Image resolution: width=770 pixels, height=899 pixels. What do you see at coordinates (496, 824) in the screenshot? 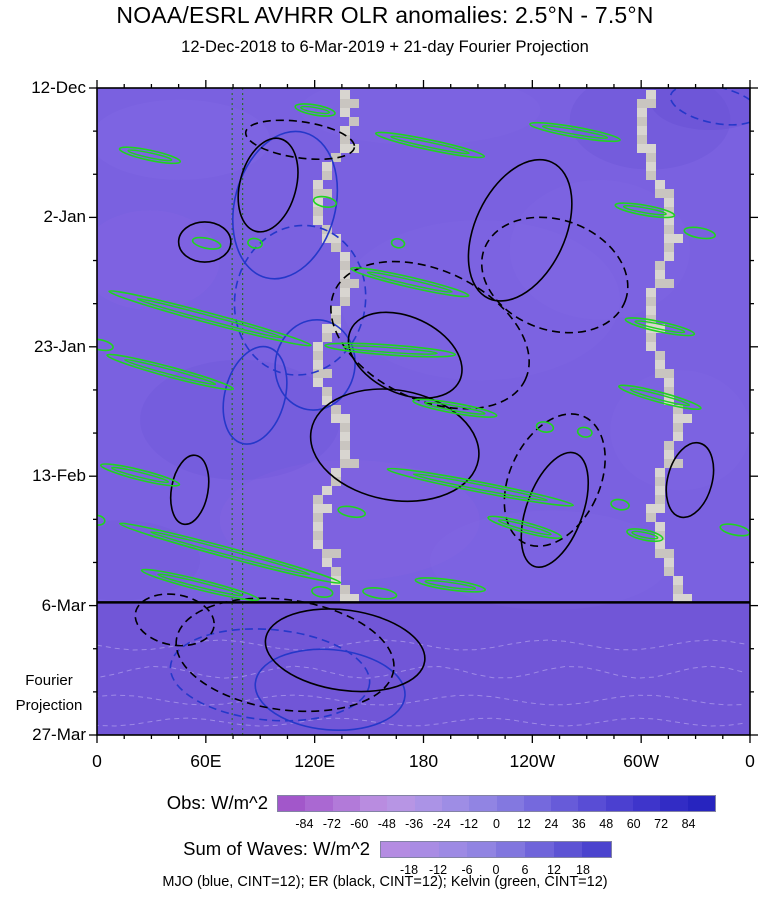
I see `colorbar-tick-label: 0` at bounding box center [496, 824].